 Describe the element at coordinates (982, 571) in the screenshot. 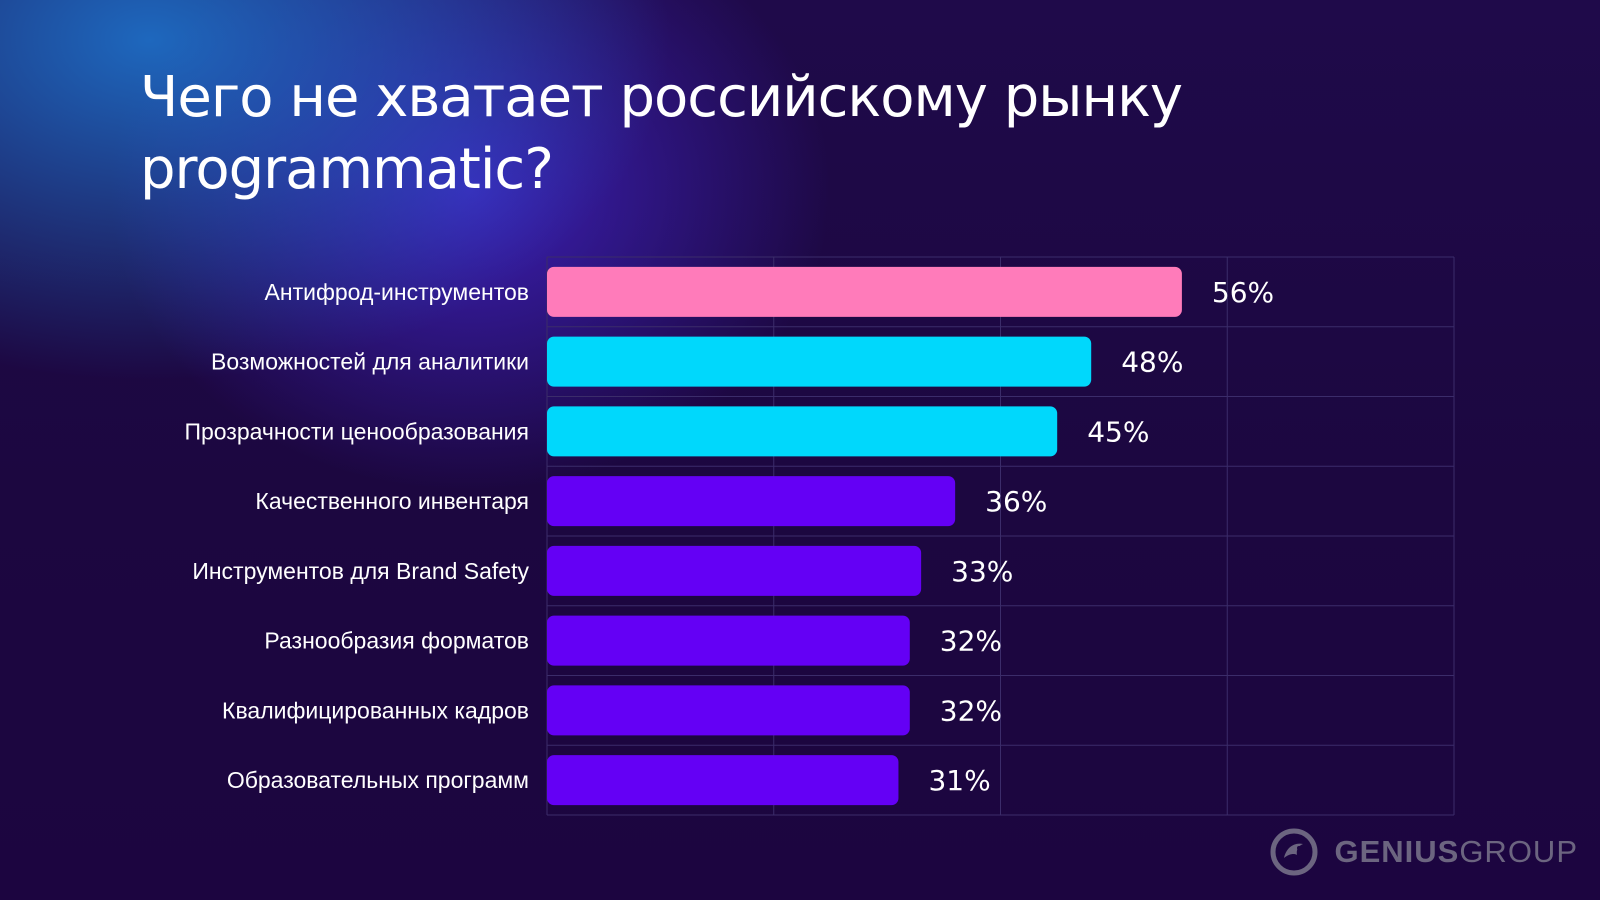

I see `value-label: 33%` at that location.